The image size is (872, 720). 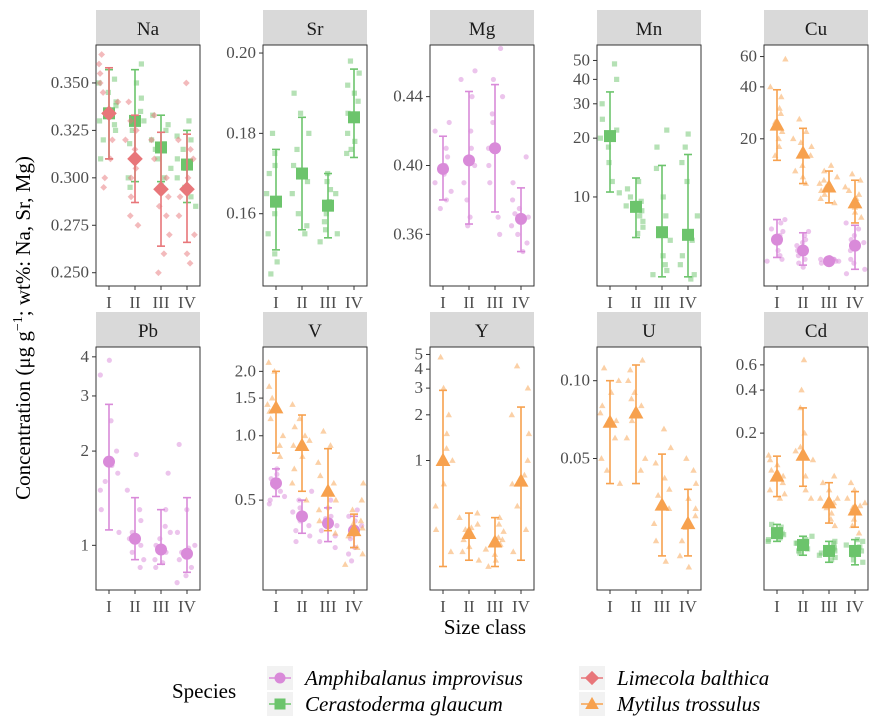 What do you see at coordinates (315, 515) in the screenshot?
I see `series-amphibalanus` at bounding box center [315, 515].